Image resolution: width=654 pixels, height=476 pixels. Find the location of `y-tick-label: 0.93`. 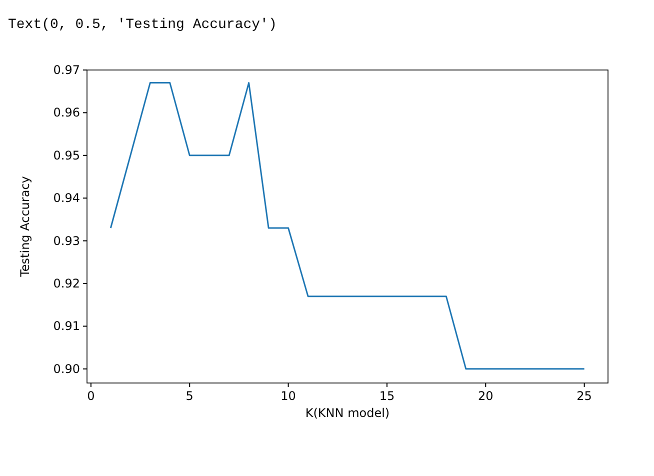

y-tick-label: 0.93 is located at coordinates (66, 241).